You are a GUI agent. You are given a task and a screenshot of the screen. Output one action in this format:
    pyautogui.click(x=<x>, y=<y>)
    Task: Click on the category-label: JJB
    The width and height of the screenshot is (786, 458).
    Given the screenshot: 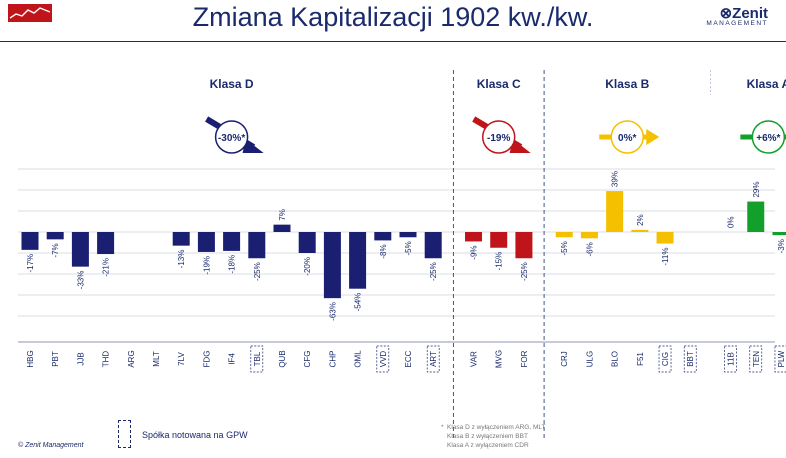 What is the action you would take?
    pyautogui.click(x=80, y=358)
    